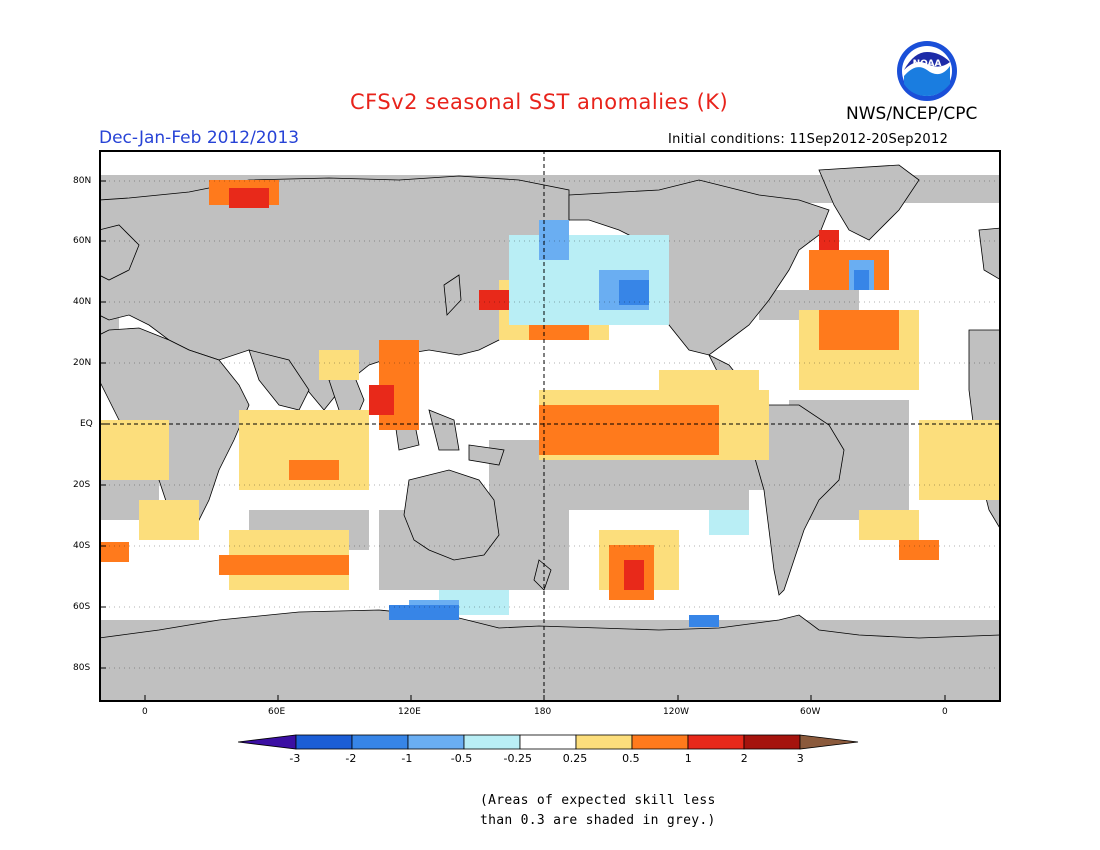 The image size is (1100, 850). I want to click on noaa-logo-text: NOAA, so click(927, 64).